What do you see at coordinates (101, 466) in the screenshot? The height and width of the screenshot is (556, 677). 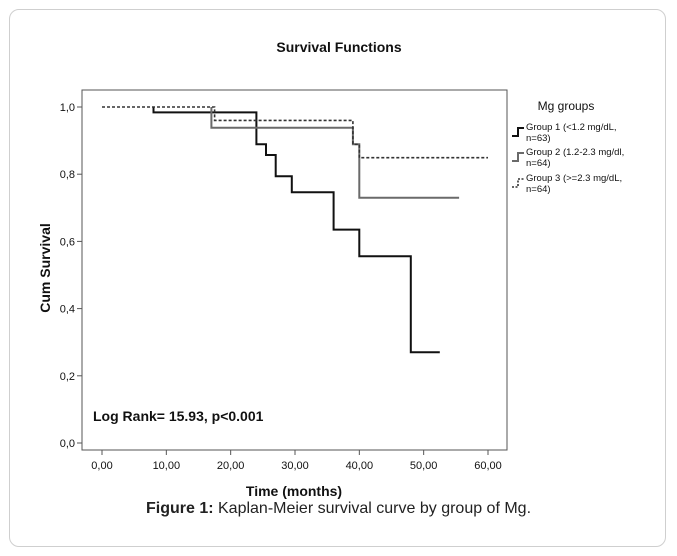 I see `x-tick-label: 0,00` at bounding box center [101, 466].